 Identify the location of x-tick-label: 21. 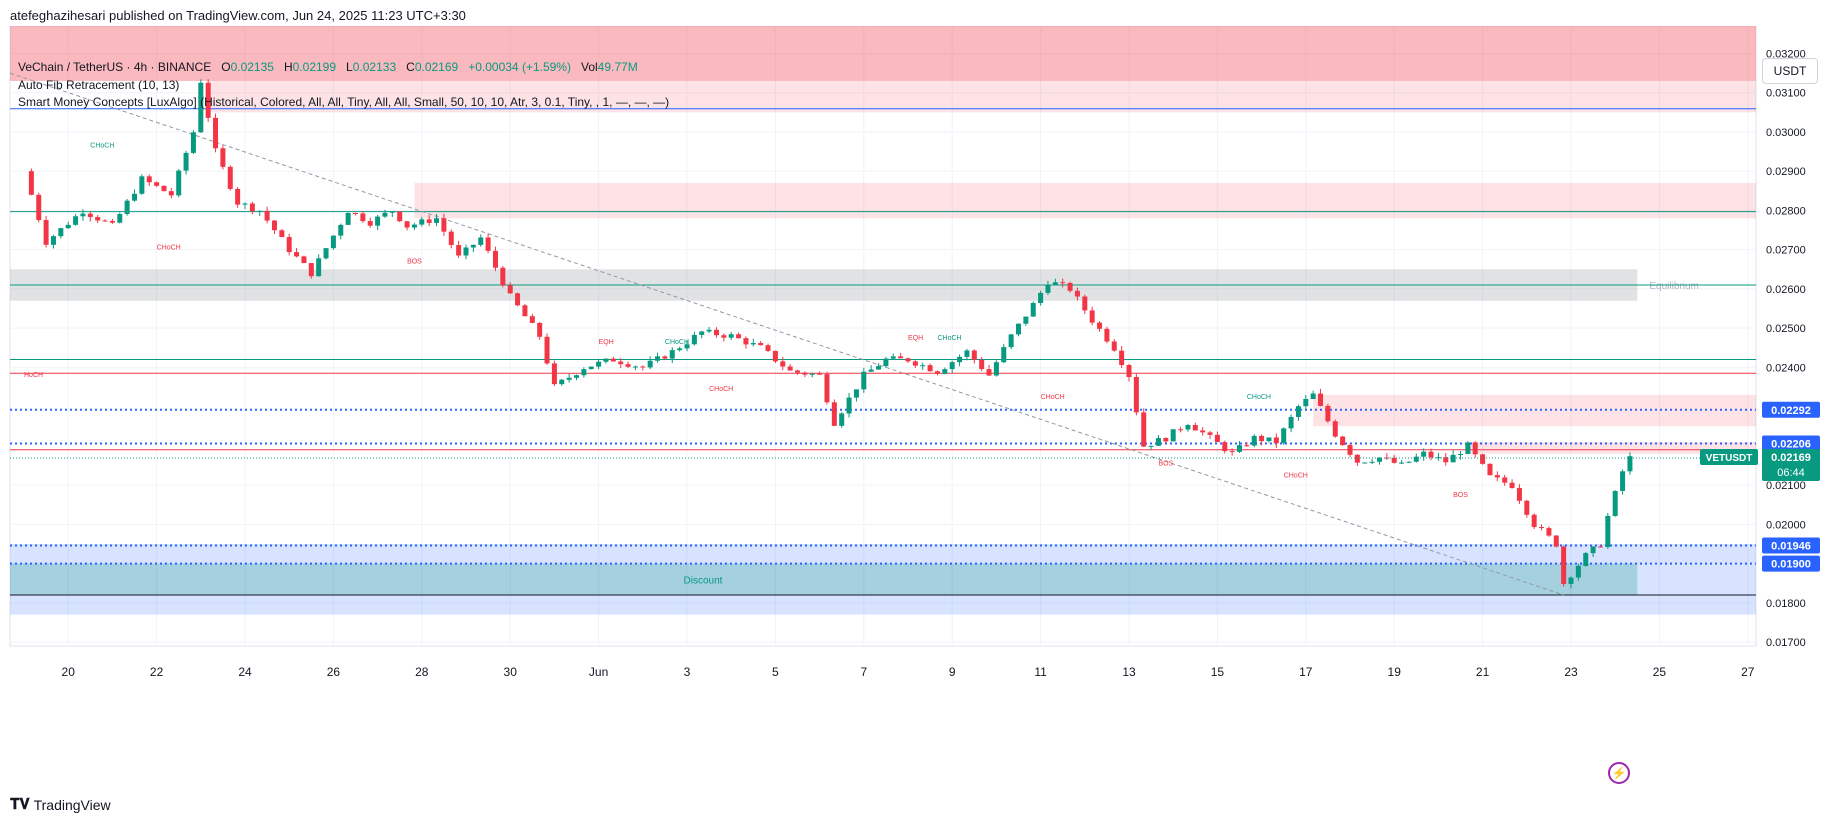
(1483, 672).